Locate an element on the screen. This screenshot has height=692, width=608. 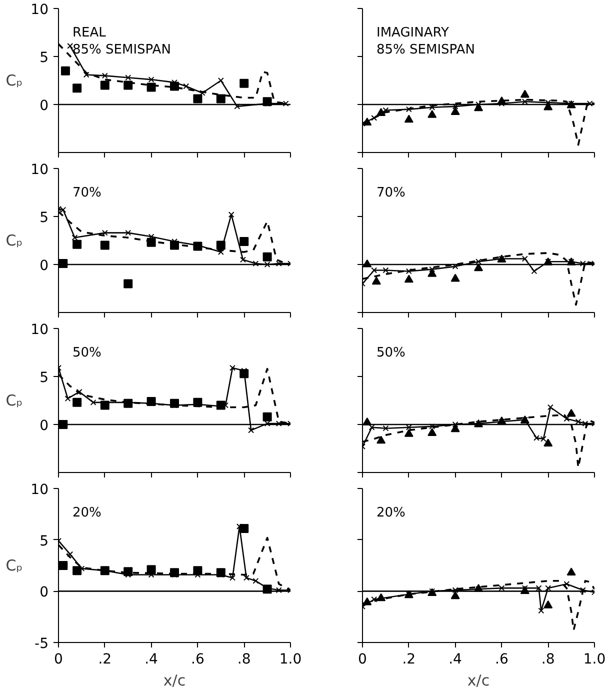
annotation: REAL is located at coordinates (89, 33).